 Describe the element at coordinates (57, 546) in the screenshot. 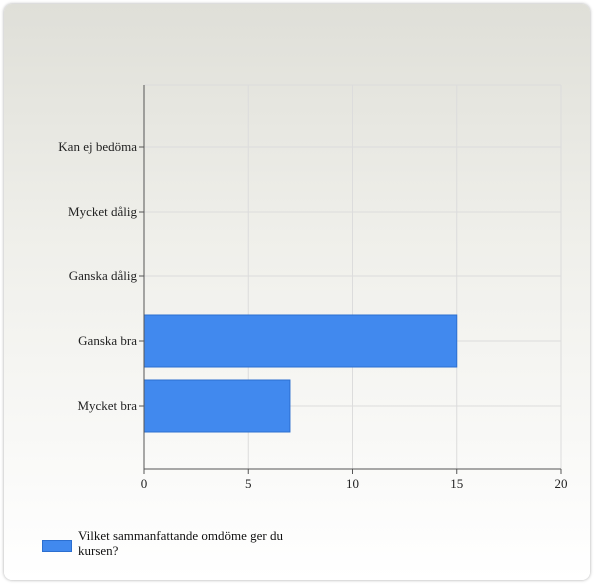

I see `legend-swatch` at that location.